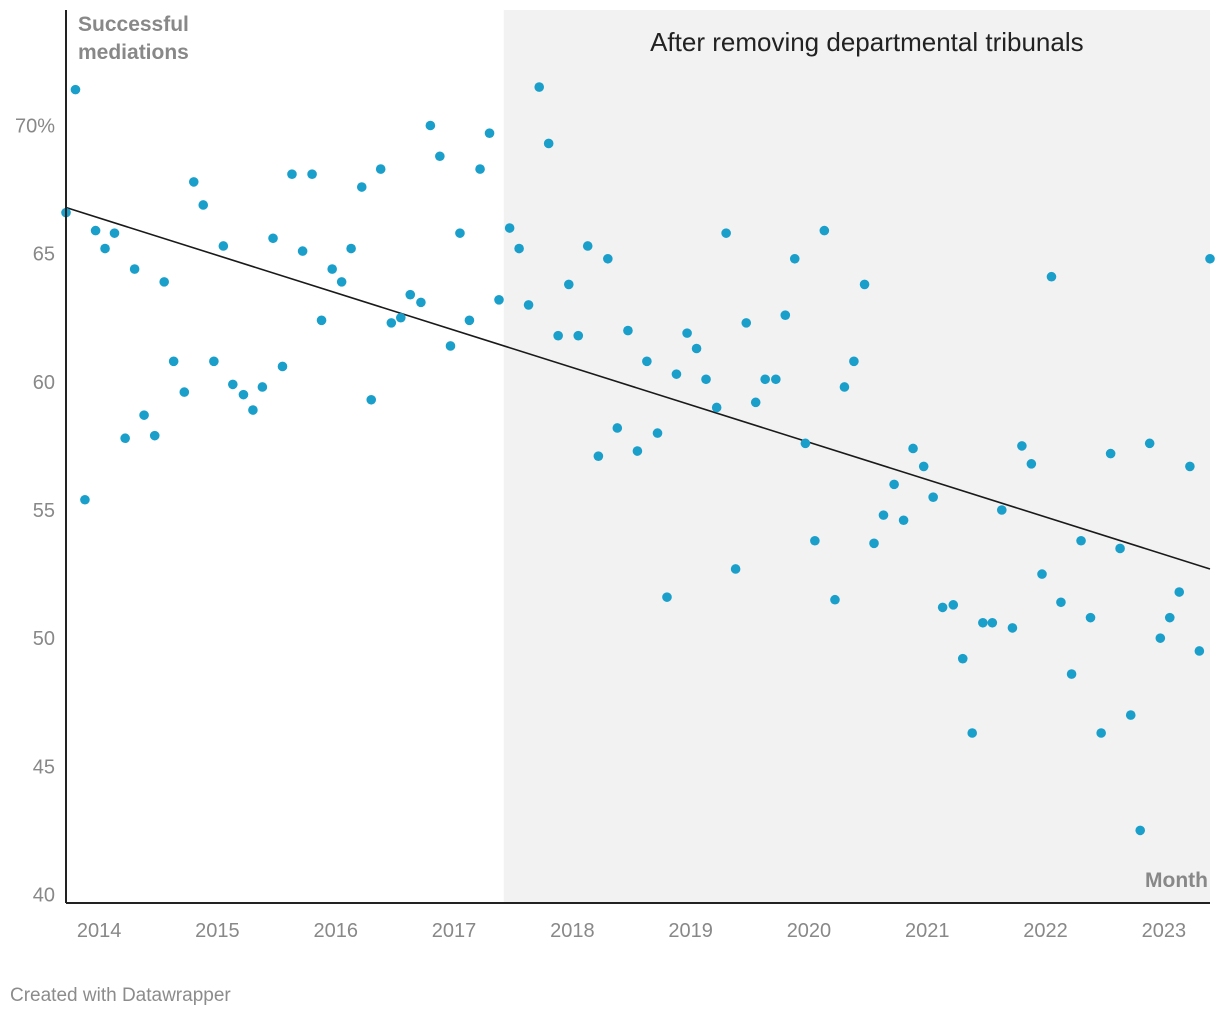 The image size is (1220, 1025). What do you see at coordinates (1045, 931) in the screenshot?
I see `x-tick-label-2022: 2022` at bounding box center [1045, 931].